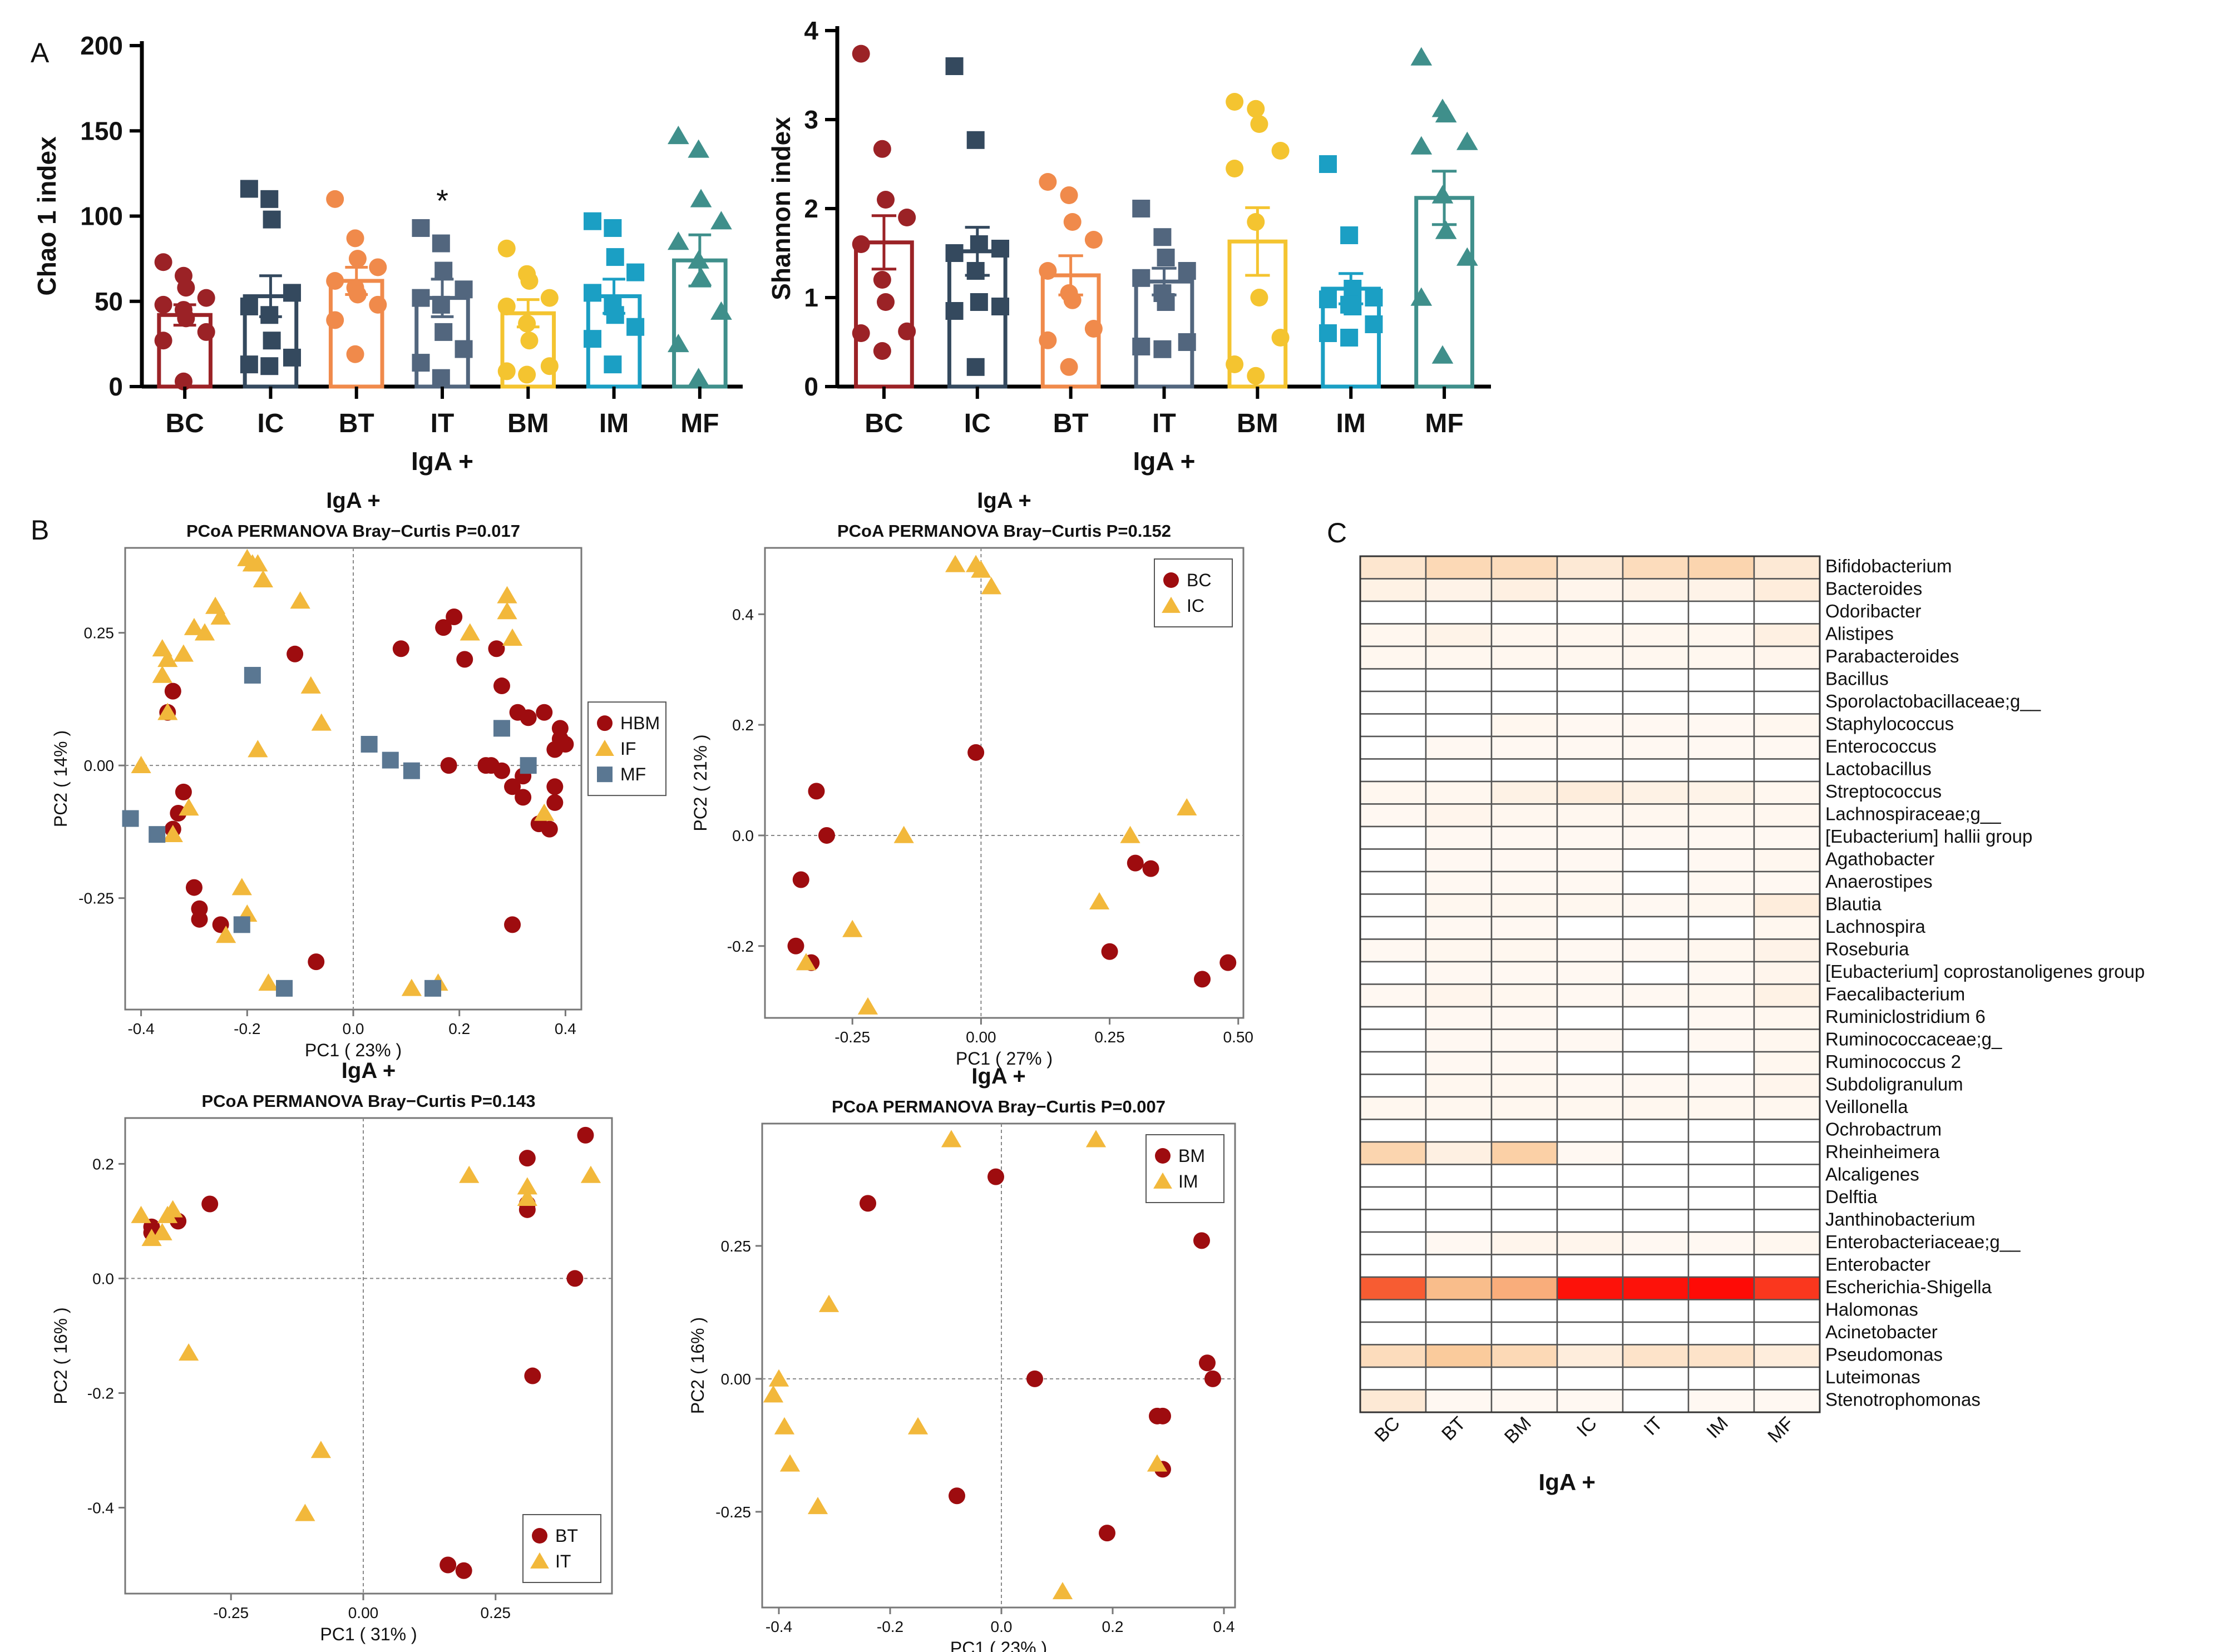 Image resolution: width=2232 pixels, height=1652 pixels. What do you see at coordinates (1867, 949) in the screenshot?
I see `row-label: Roseburia` at bounding box center [1867, 949].